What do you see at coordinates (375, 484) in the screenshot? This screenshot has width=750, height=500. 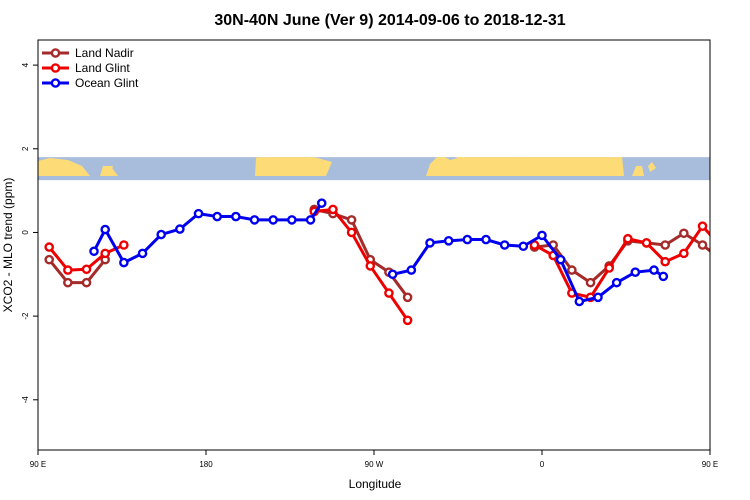 I see `x-axis-label: Longitude` at bounding box center [375, 484].